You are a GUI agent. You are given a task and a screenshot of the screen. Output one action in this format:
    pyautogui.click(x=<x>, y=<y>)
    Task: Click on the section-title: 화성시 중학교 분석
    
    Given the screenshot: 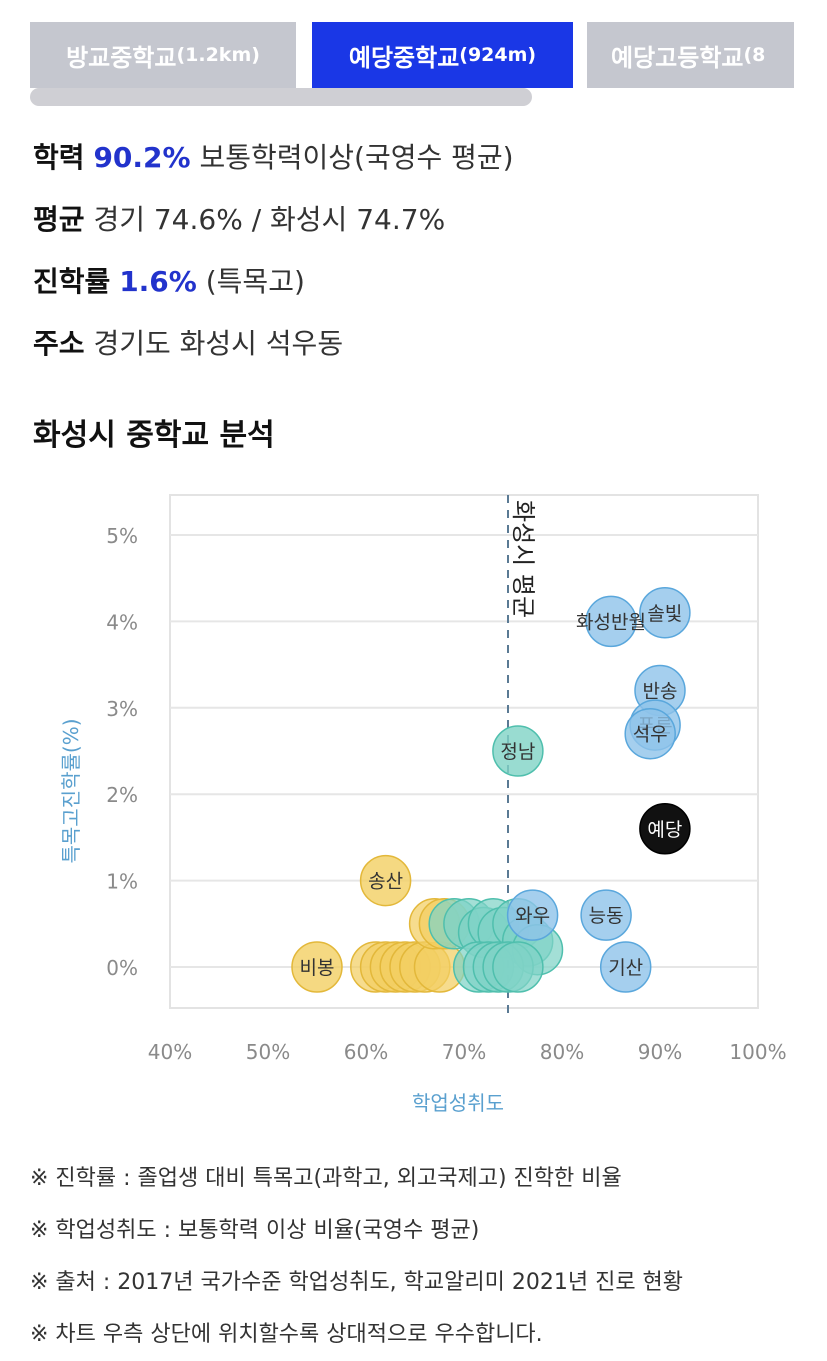 What is the action you would take?
    pyautogui.click(x=154, y=435)
    